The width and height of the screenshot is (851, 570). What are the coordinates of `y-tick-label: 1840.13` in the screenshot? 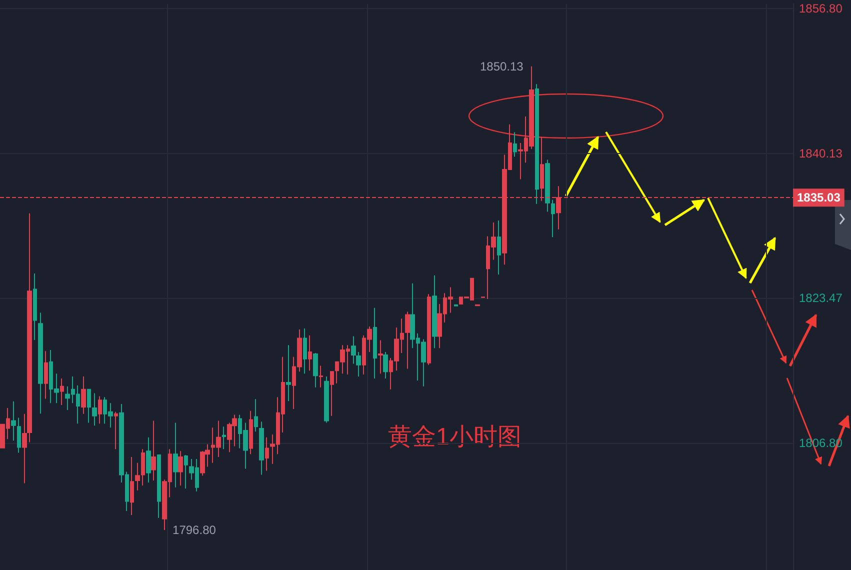 It's located at (821, 153).